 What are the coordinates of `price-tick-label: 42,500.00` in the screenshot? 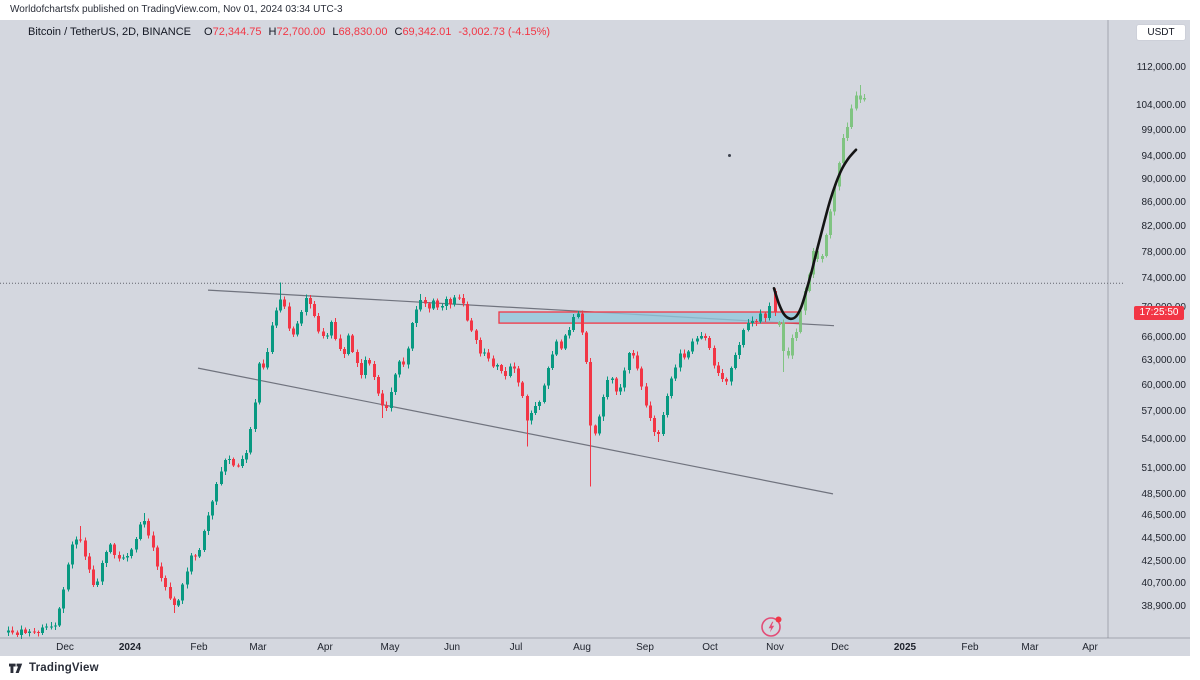 It's located at (1164, 562).